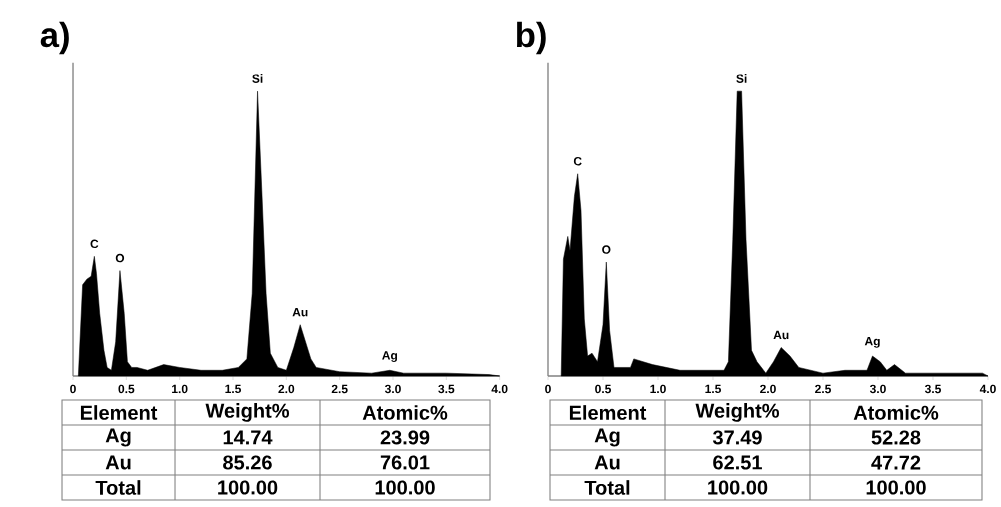 Image resolution: width=1001 pixels, height=507 pixels. Describe the element at coordinates (531, 38) in the screenshot. I see `chart-title: b)` at that location.